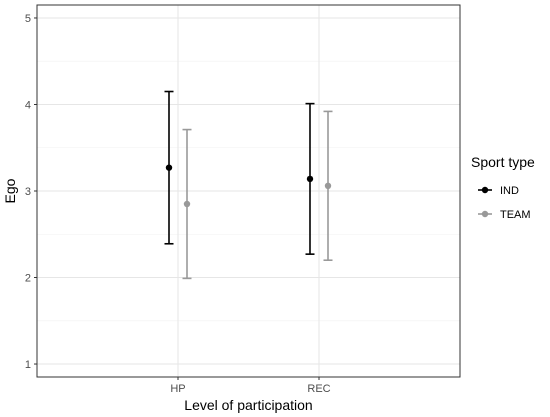 This screenshot has height=417, width=550. Describe the element at coordinates (177, 389) in the screenshot. I see `x-tick-label: HP` at that location.